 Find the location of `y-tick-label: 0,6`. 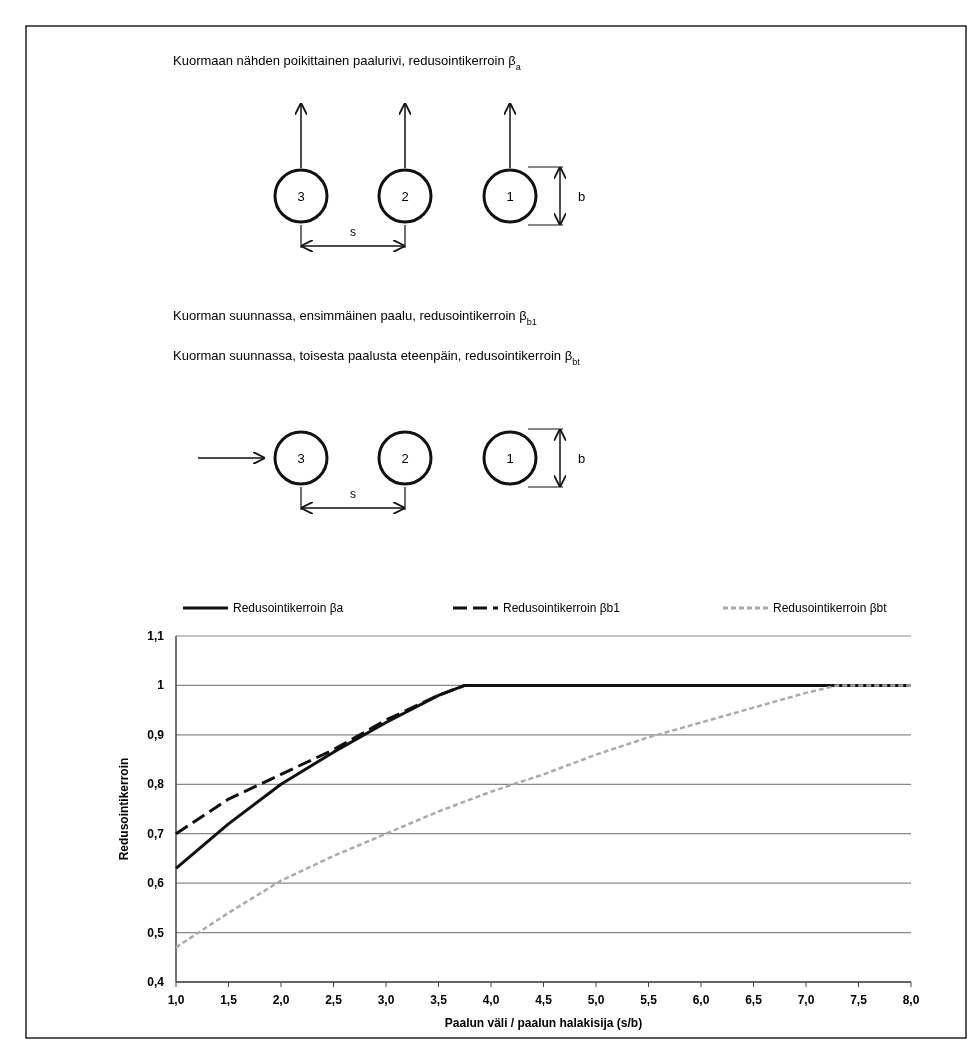

y-tick-label: 0,6 is located at coordinates (156, 883).